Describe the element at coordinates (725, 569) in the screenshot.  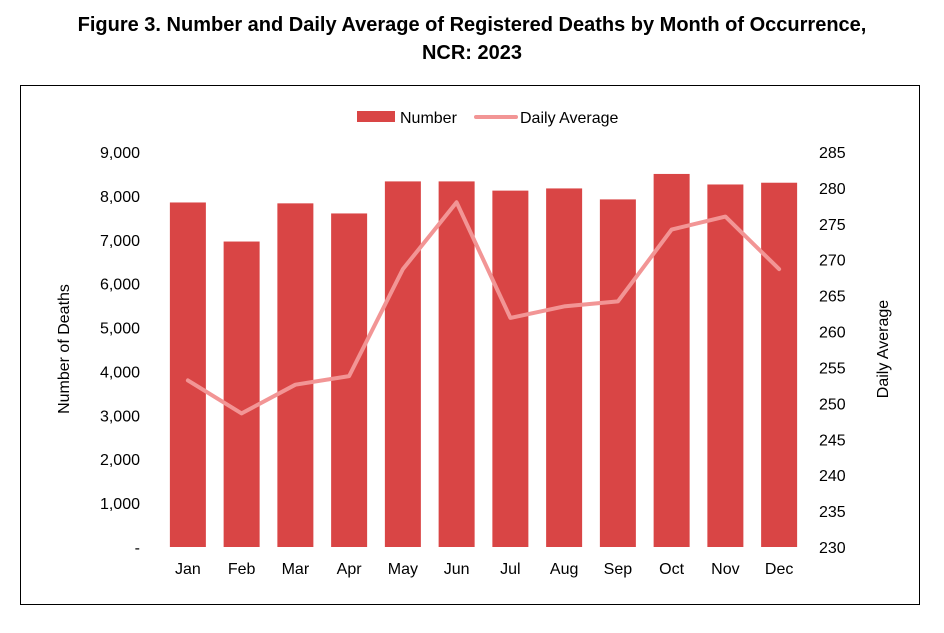
I see `x-tick-label: Nov` at that location.